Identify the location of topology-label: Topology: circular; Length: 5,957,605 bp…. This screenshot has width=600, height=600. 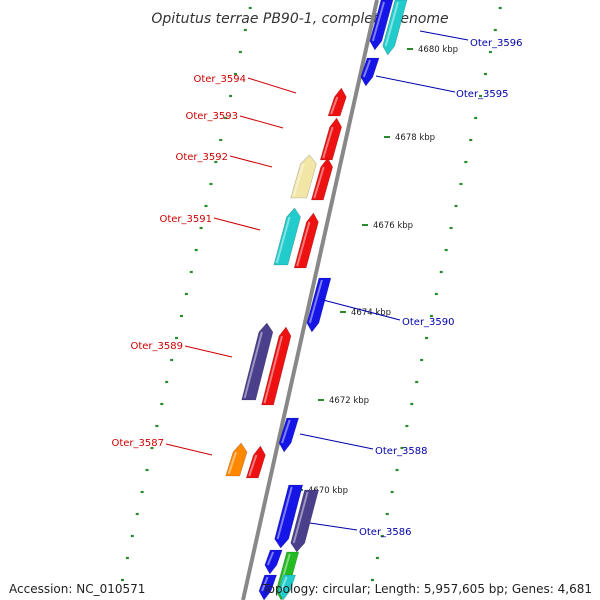
(427, 589).